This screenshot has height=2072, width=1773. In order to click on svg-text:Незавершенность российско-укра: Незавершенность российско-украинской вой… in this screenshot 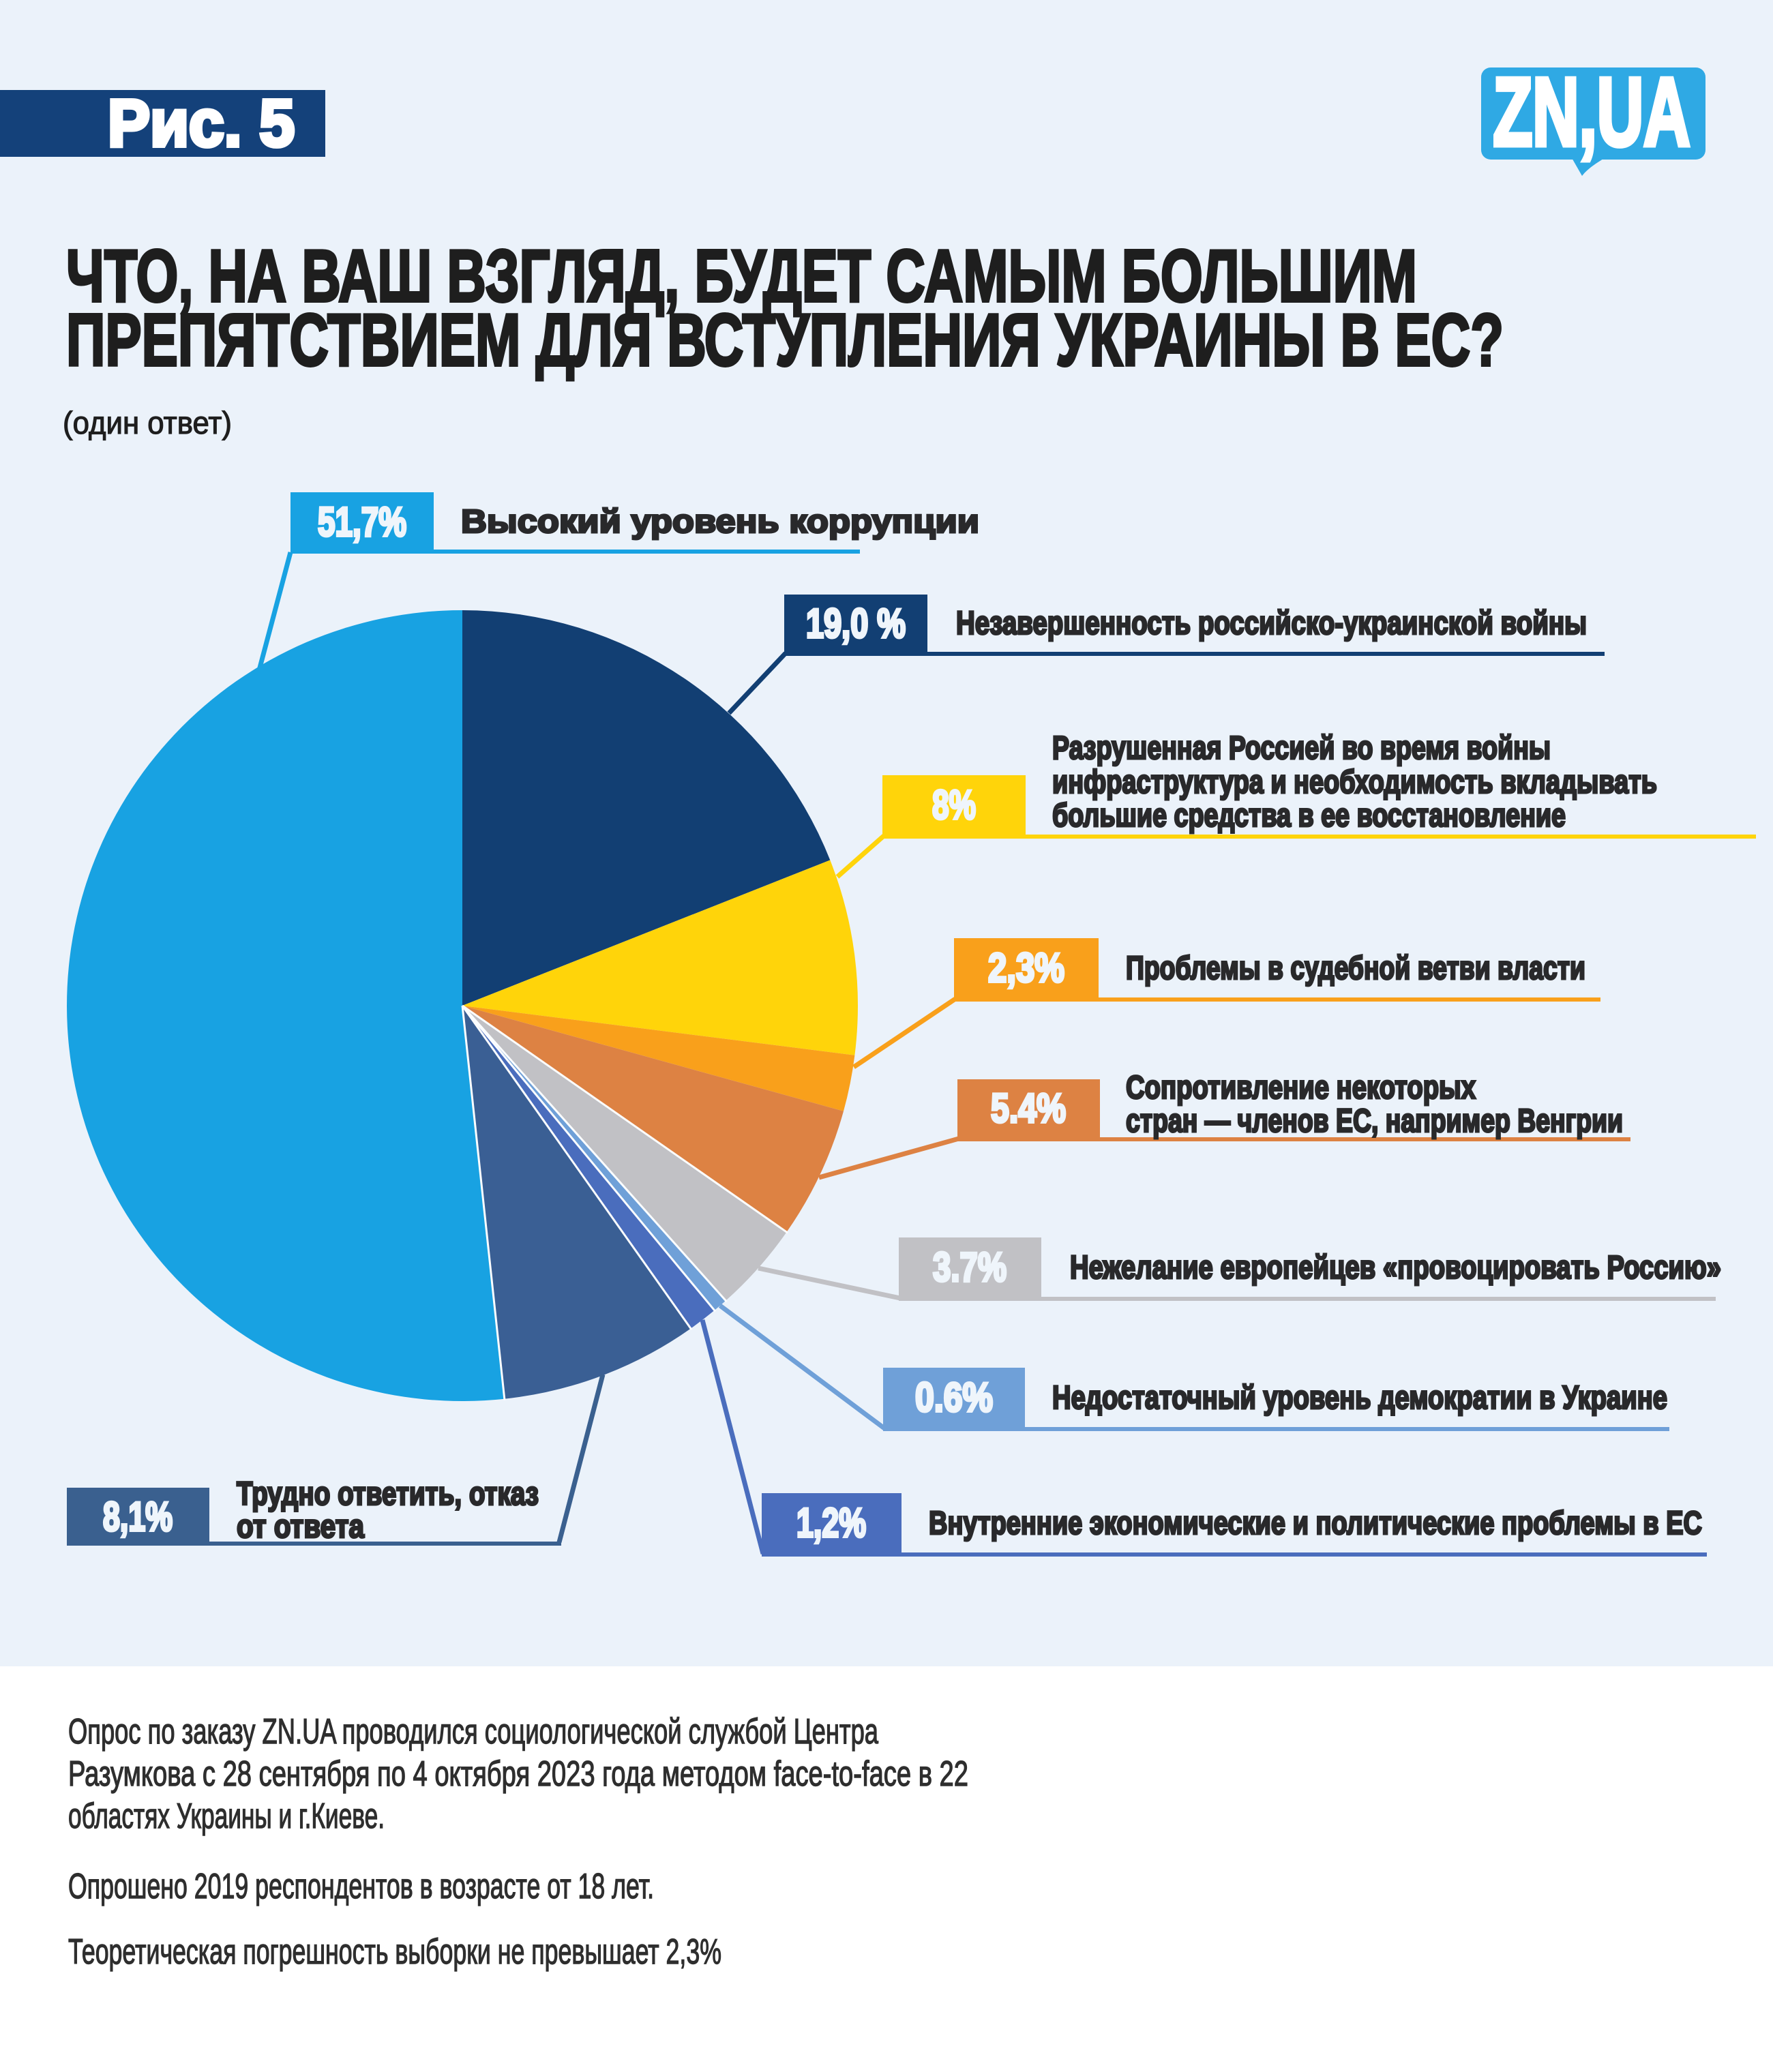, I will do `click(1271, 623)`.